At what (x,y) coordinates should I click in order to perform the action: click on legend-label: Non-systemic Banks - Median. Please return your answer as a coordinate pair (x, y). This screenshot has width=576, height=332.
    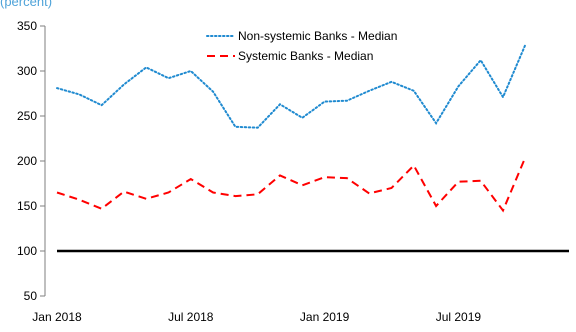
    Looking at the image, I should click on (317, 36).